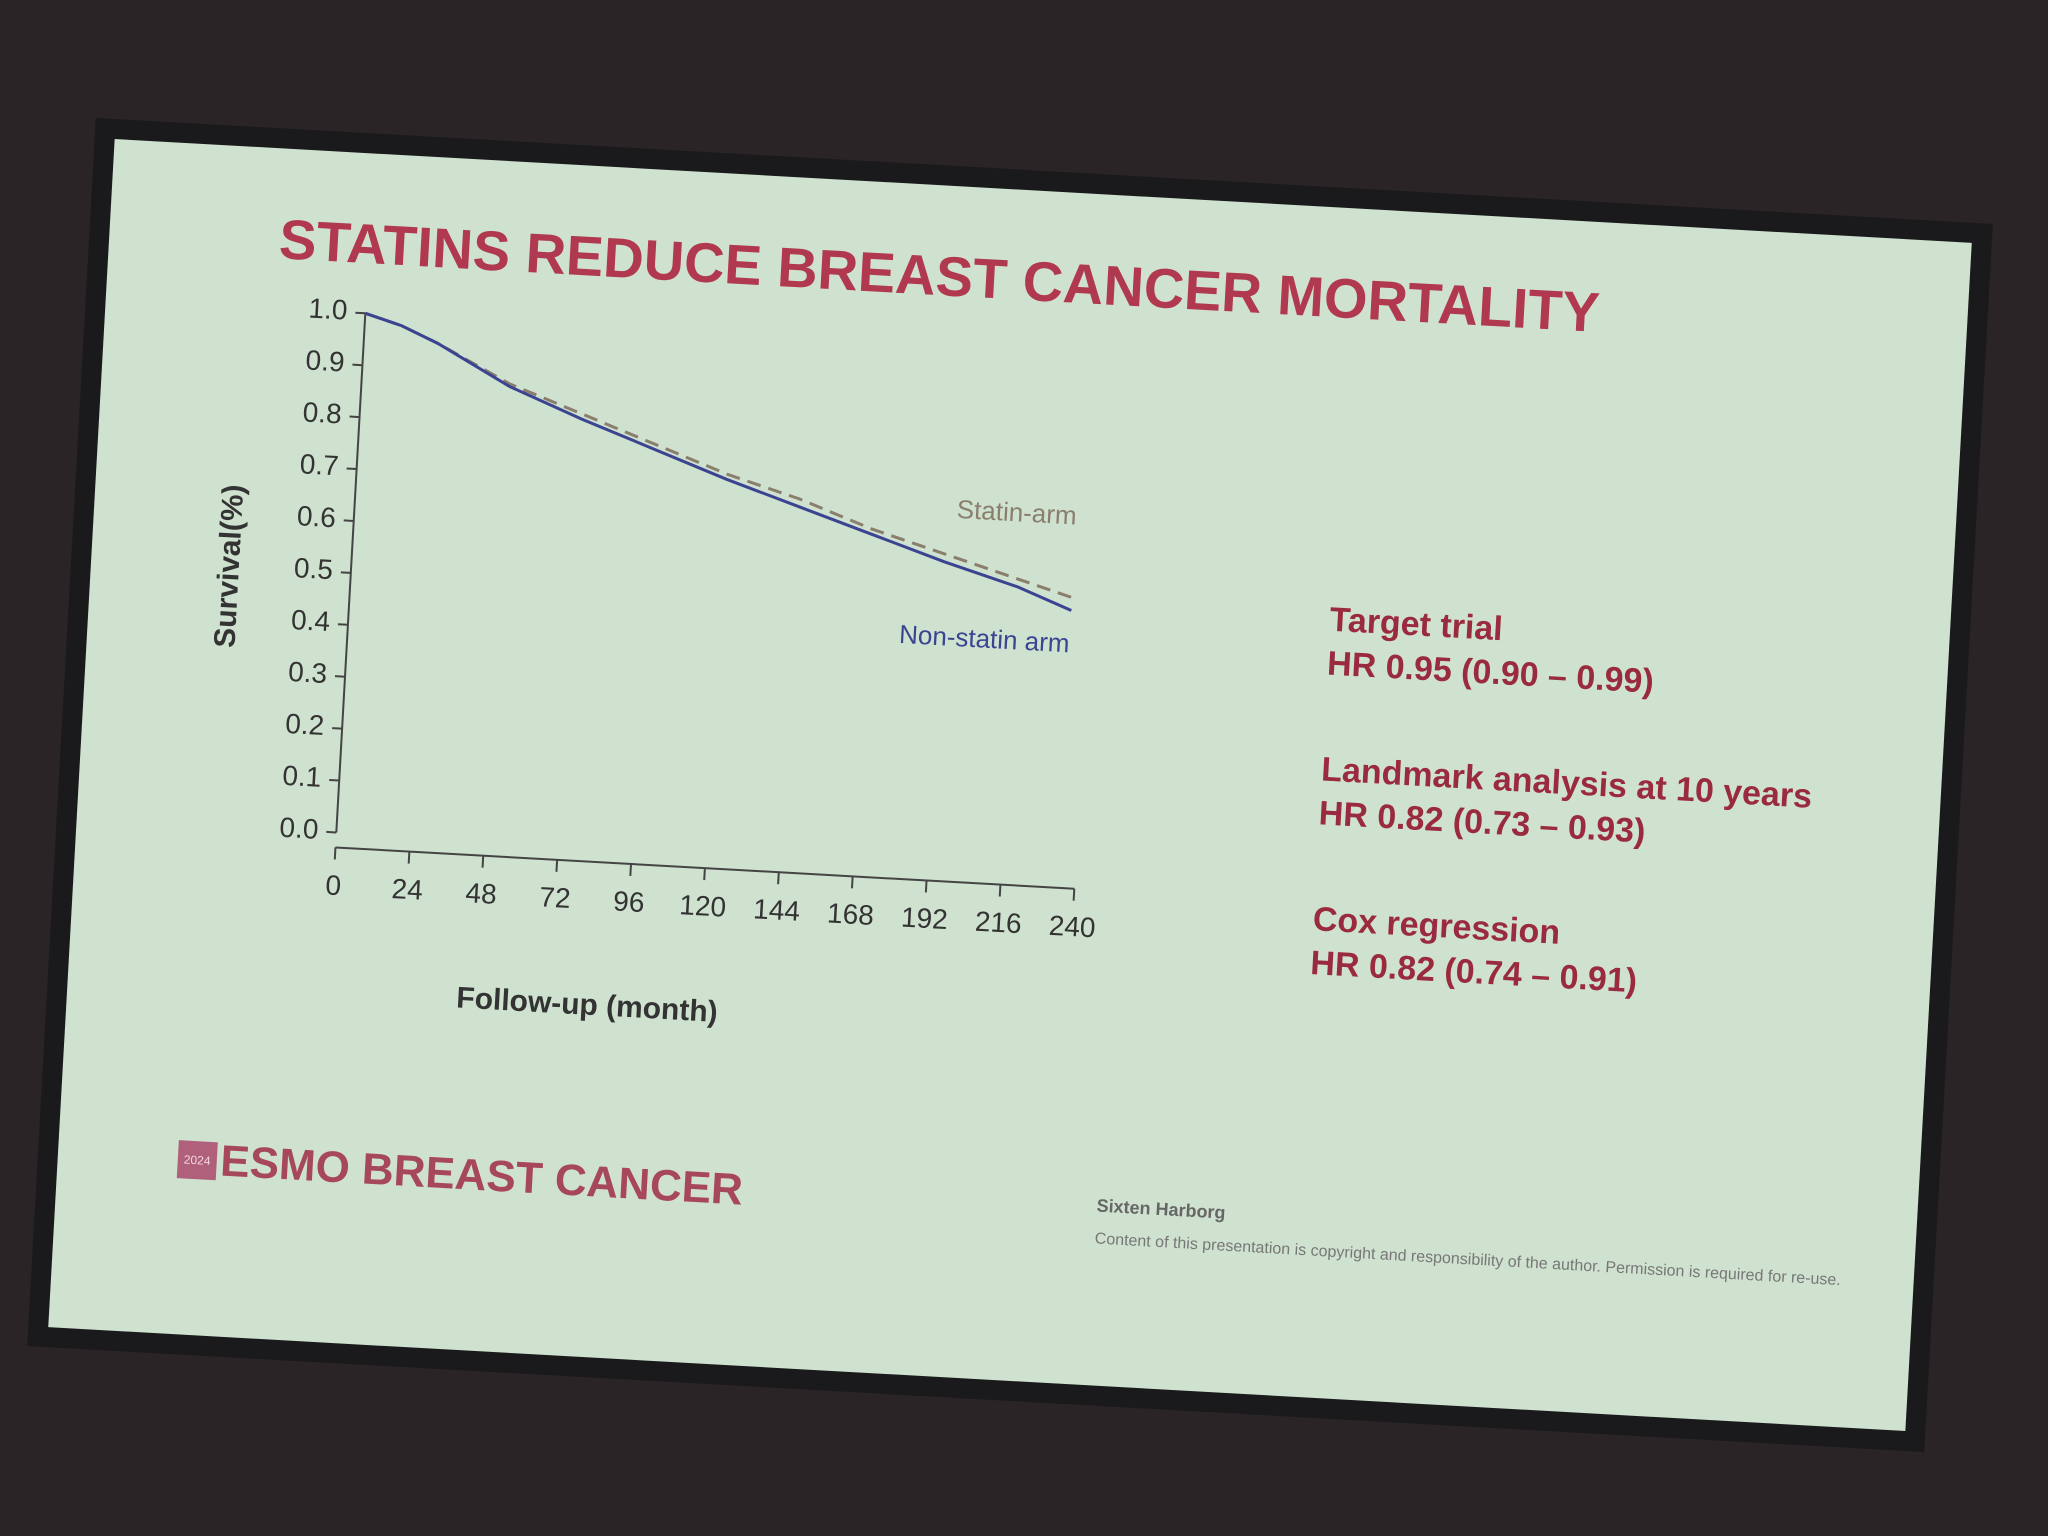  I want to click on x-tick-label: 144, so click(776, 910).